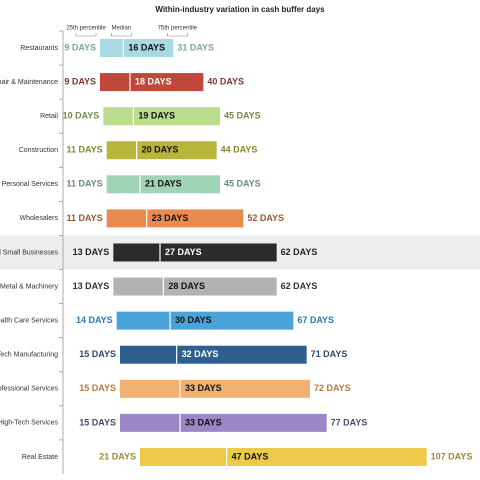 Image resolution: width=480 pixels, height=480 pixels. I want to click on category-label: Restaurants, so click(39, 48).